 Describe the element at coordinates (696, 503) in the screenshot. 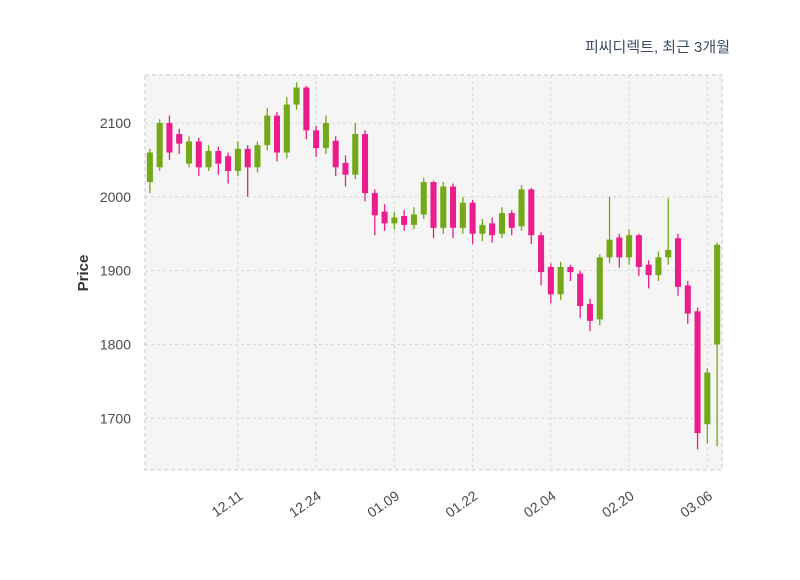

I see `x-tick-label: 03.06` at that location.